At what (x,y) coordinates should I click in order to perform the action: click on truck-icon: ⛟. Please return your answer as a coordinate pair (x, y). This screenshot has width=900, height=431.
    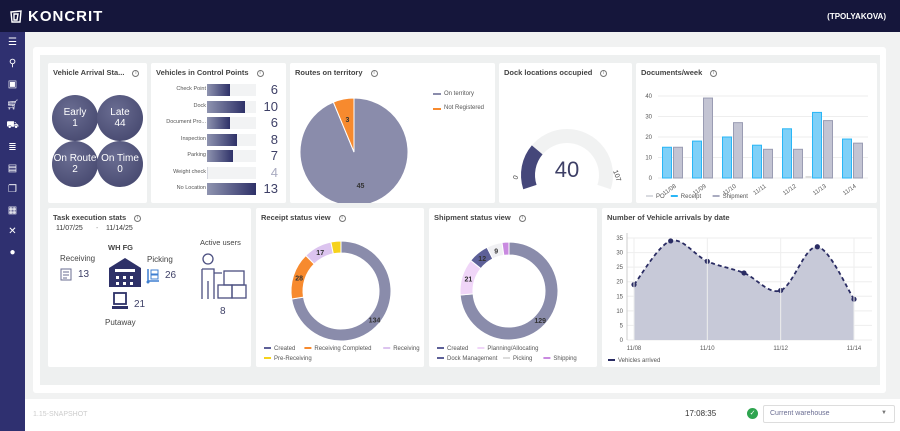
    Looking at the image, I should click on (12, 125).